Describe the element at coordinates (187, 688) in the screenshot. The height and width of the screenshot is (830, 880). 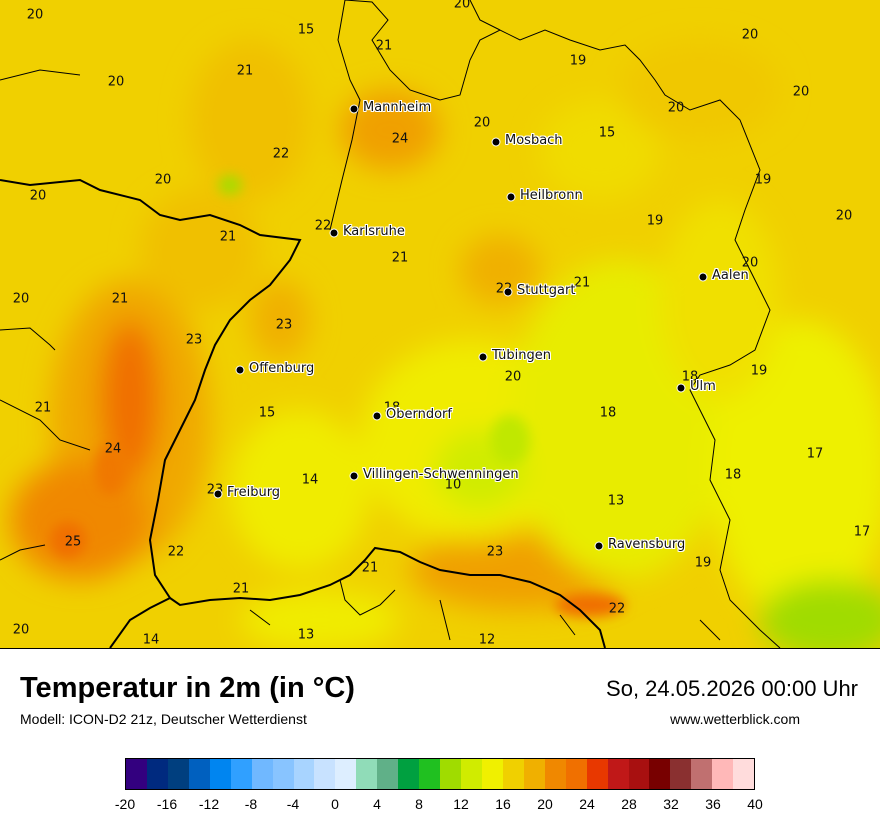
I see `chart-title: Temperatur in 2m (in °C)` at that location.